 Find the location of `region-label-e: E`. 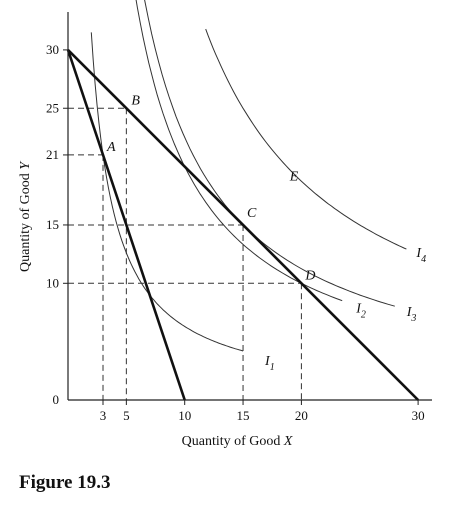

region-label-e: E is located at coordinates (294, 177).